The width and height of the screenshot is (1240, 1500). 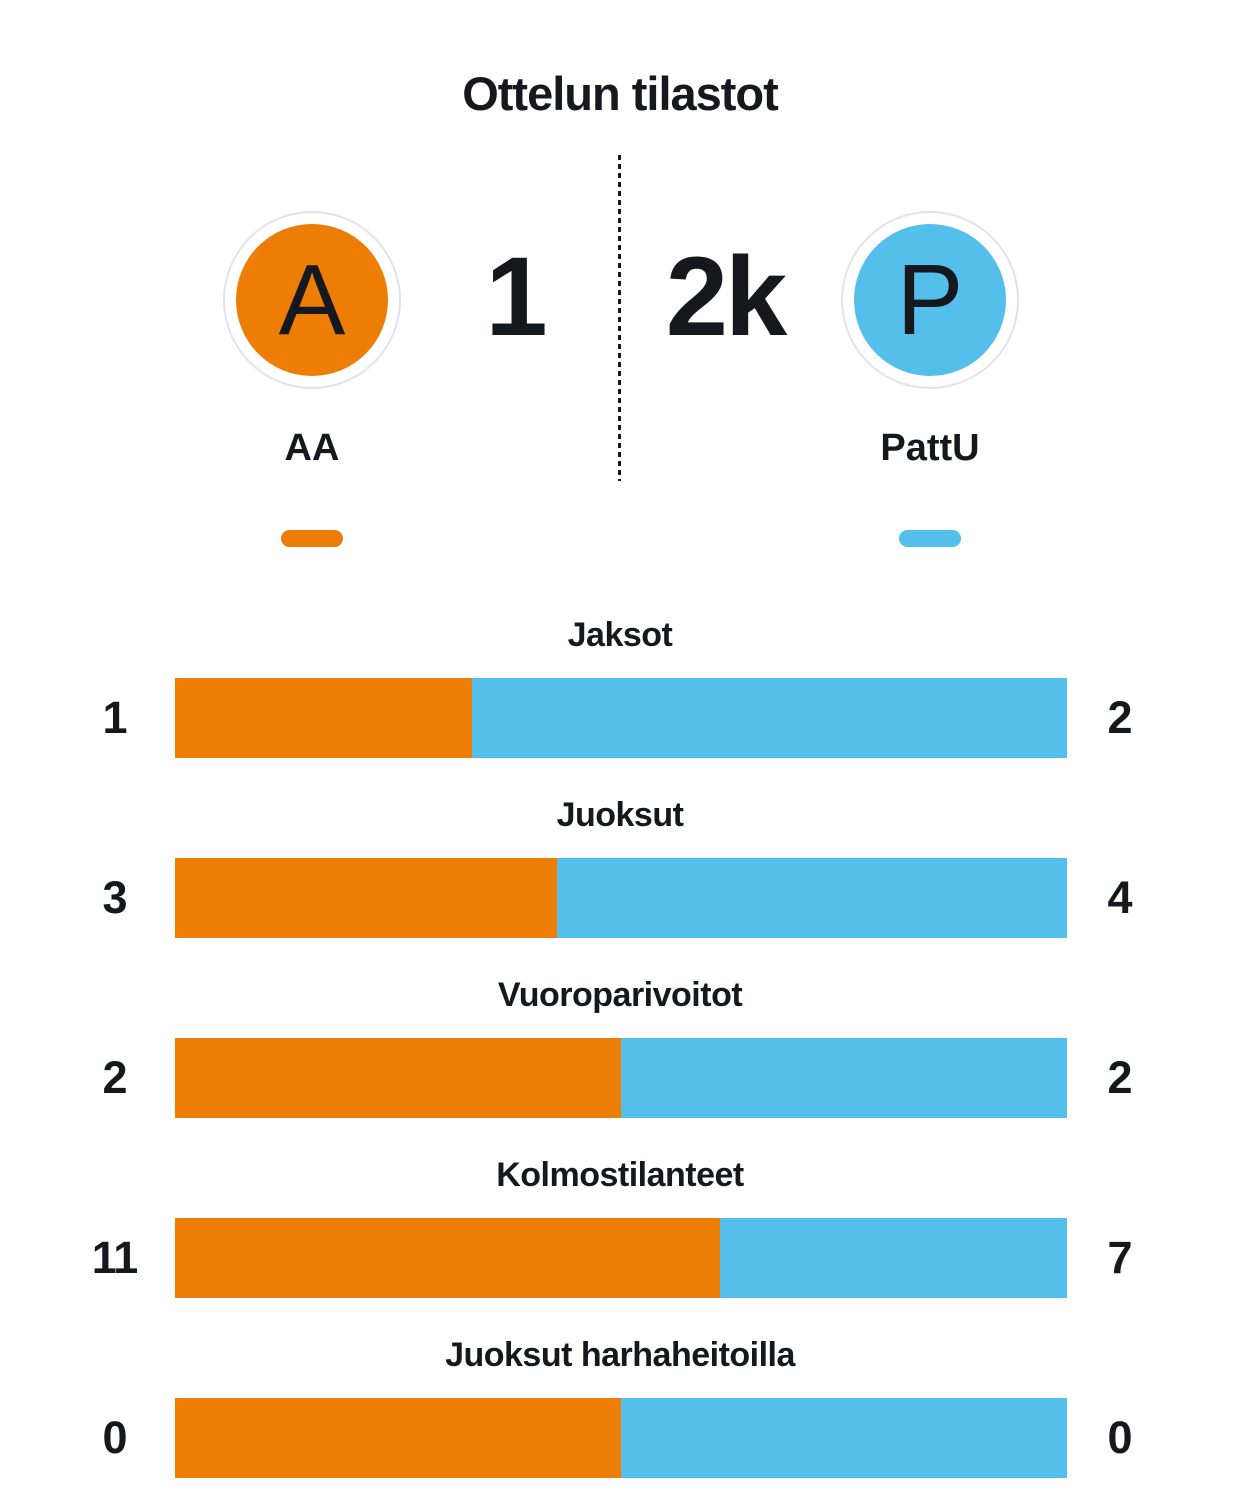 I want to click on stat-row: Vuoroparivoitot 2 2, so click(x=620, y=1050).